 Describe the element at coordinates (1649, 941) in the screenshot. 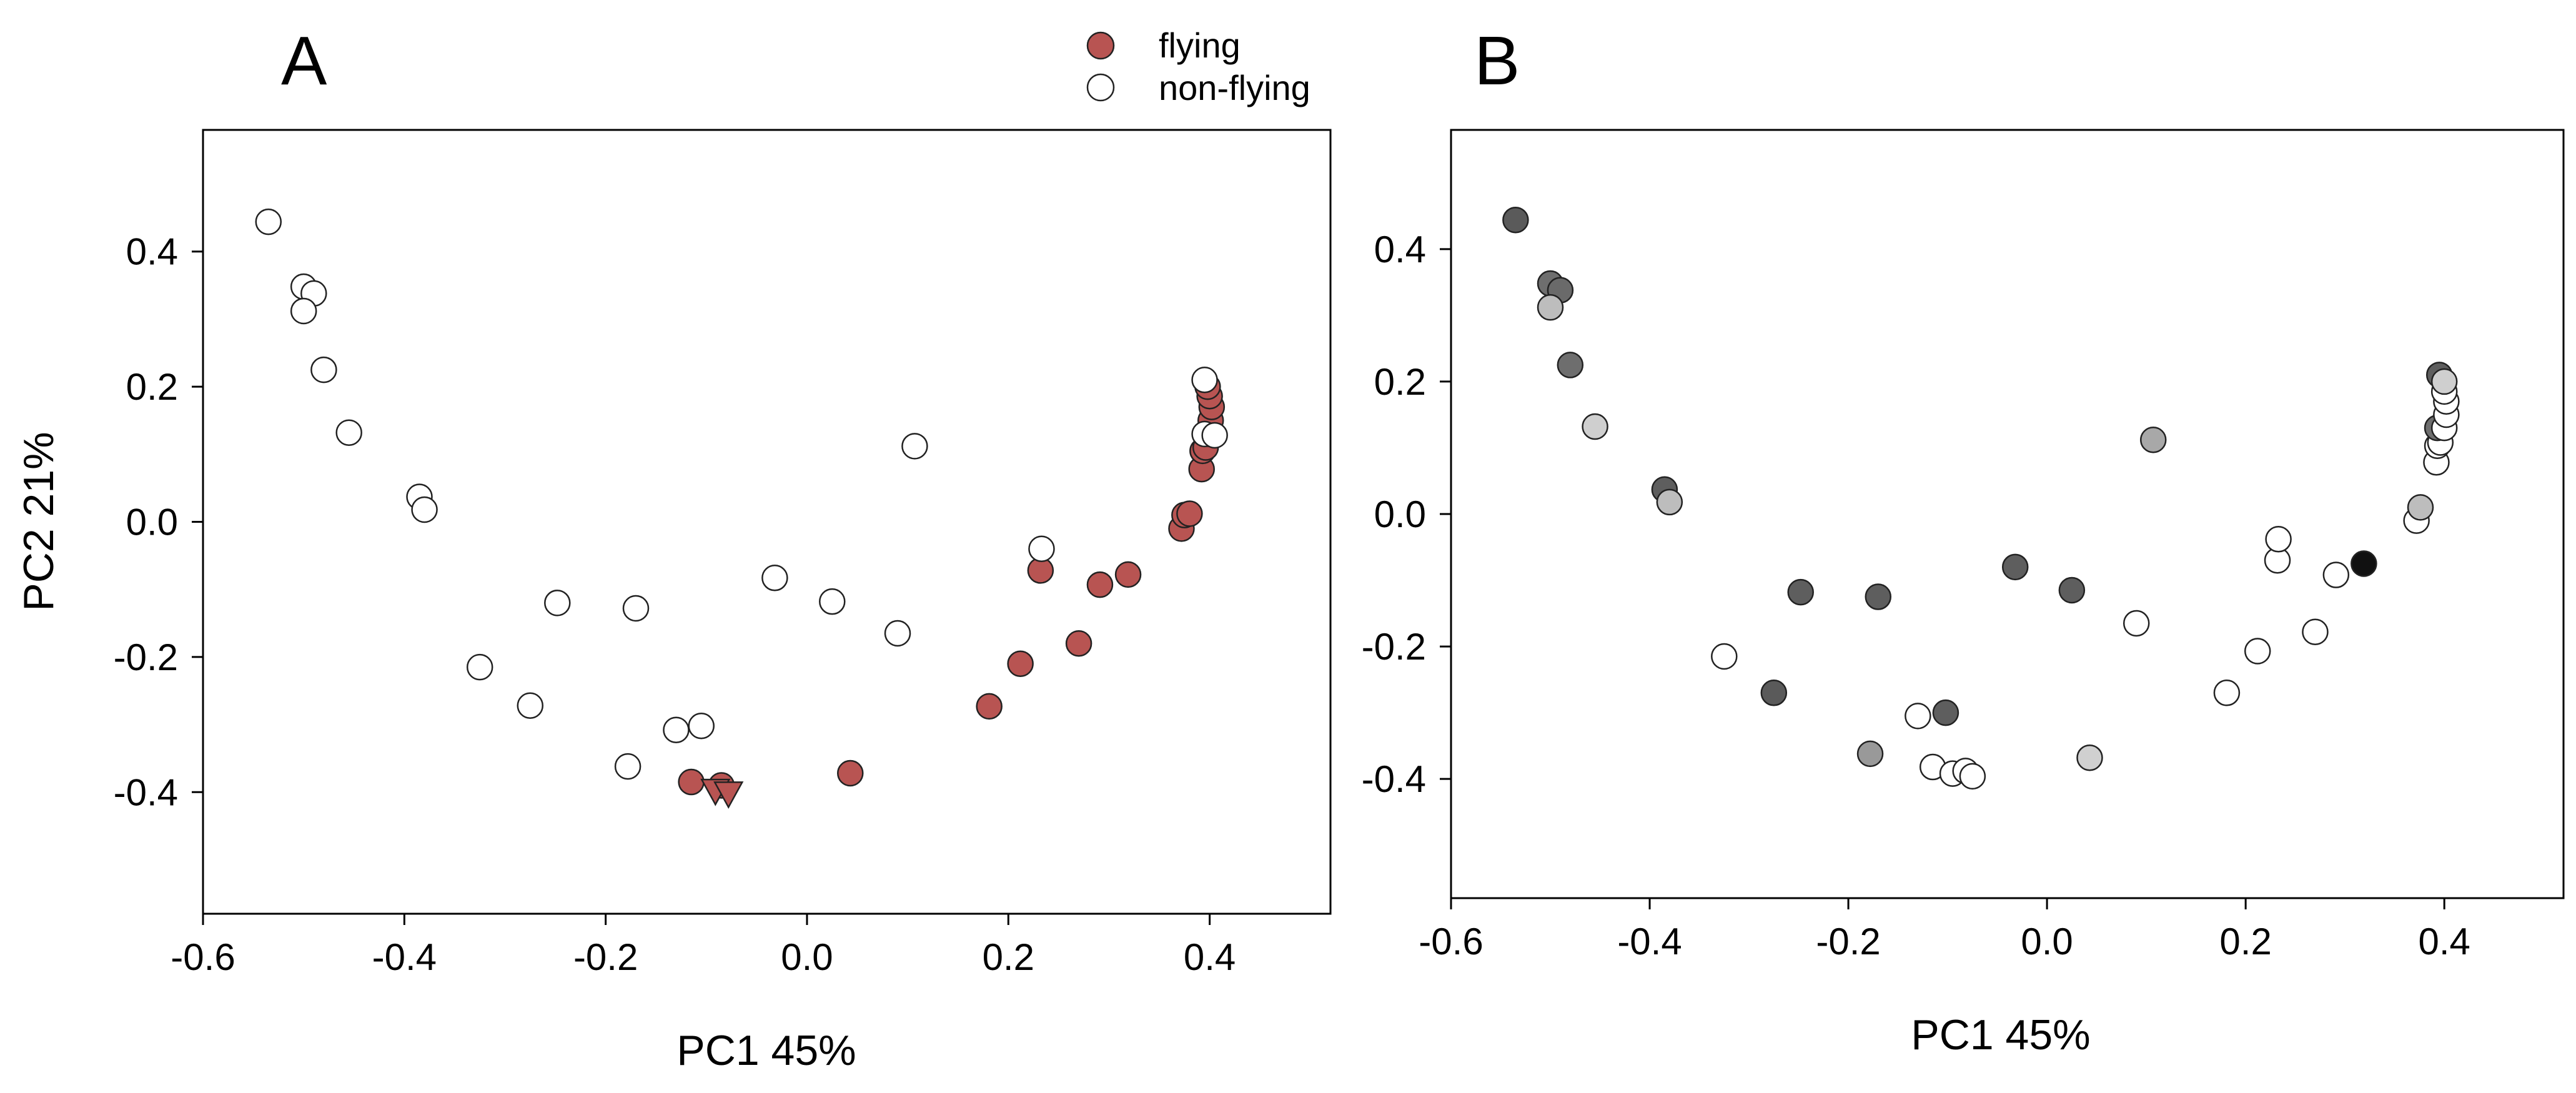

I see `panel-b-x-tick-label: -0.4` at that location.